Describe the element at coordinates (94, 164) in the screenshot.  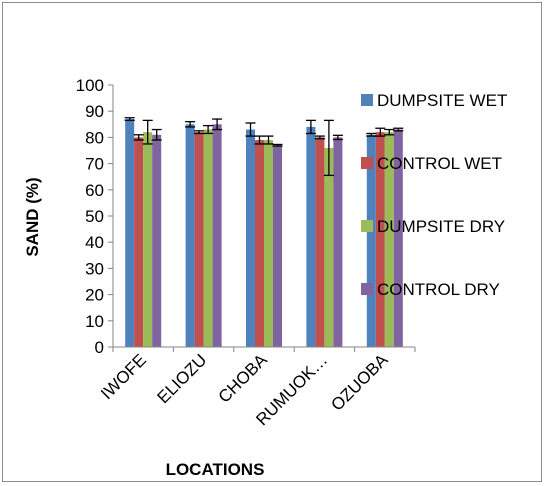
I see `y-tick-label: 70` at that location.